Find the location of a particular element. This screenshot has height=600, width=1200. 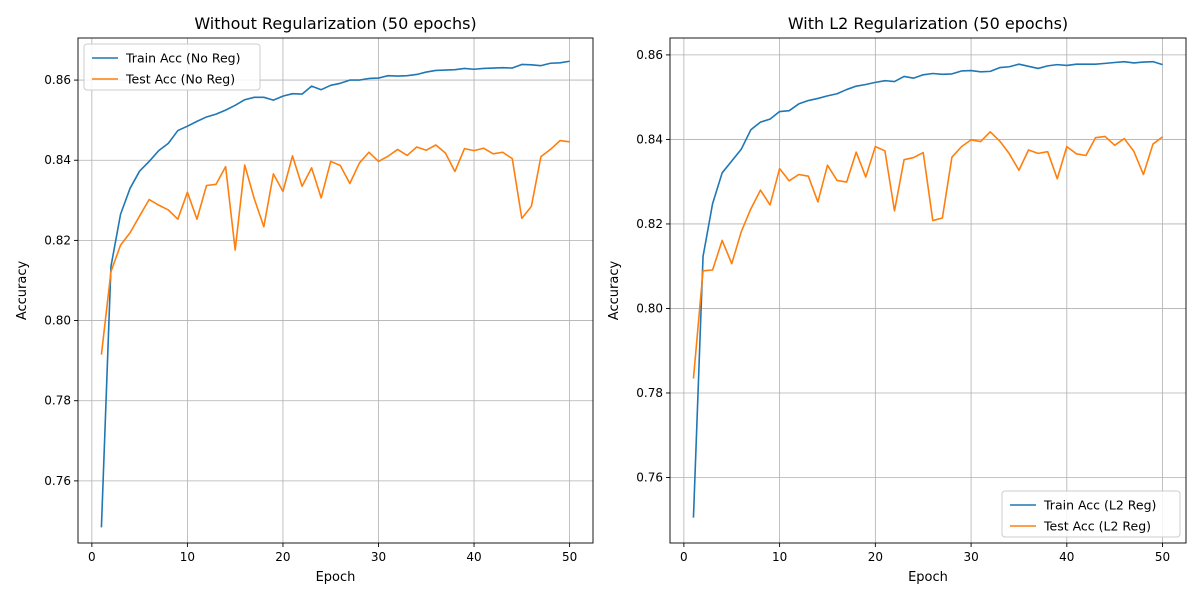

legend-label: Train Acc (L2 Reg) is located at coordinates (1099, 505).